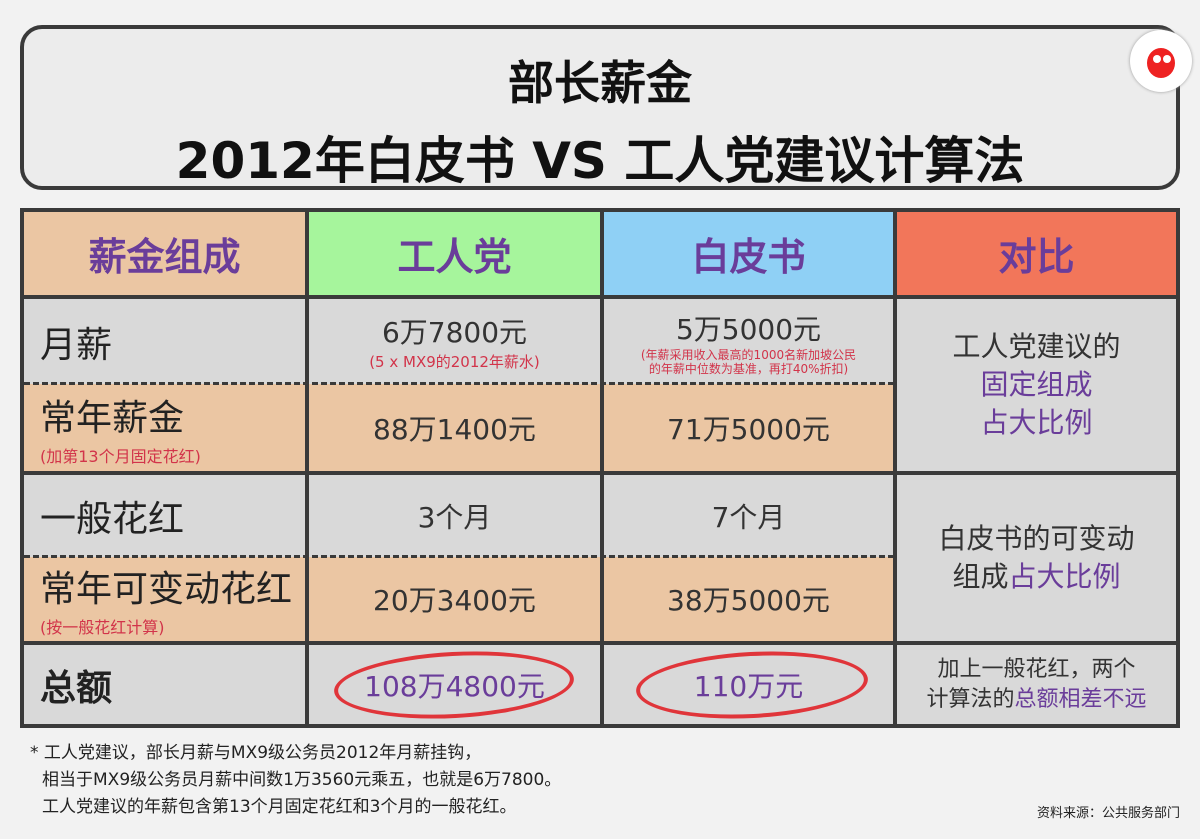 Image resolution: width=1200 pixels, height=839 pixels. What do you see at coordinates (1108, 813) in the screenshot?
I see `source-credit: 资料来源：公共服务部门` at bounding box center [1108, 813].